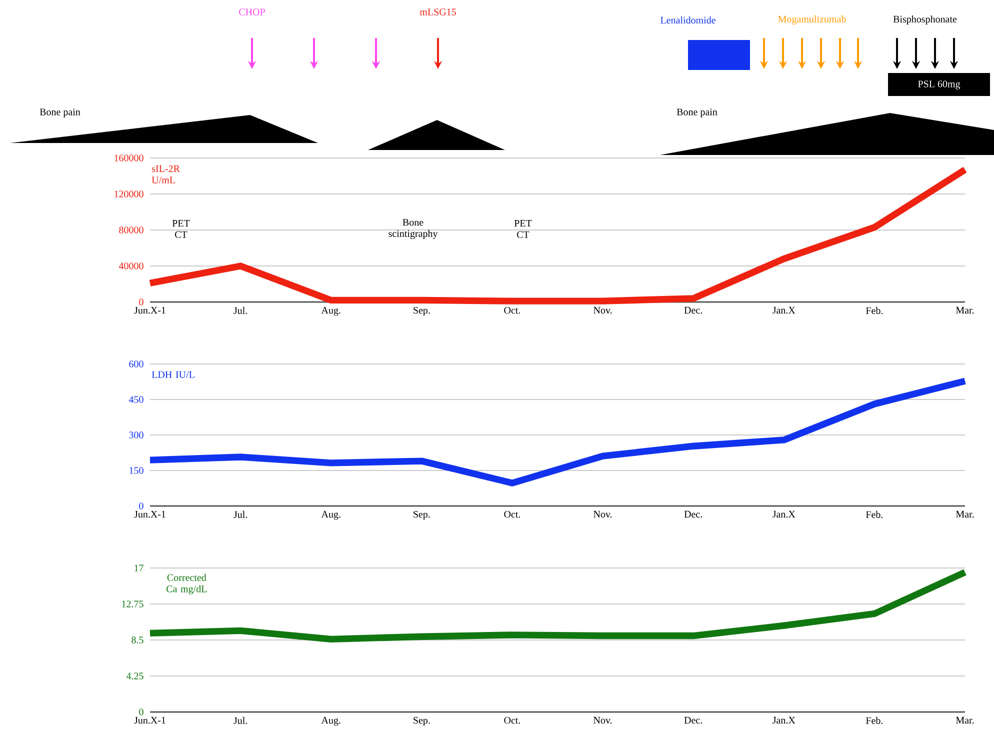  I want to click on y-tick-label: 40000, so click(131, 266).